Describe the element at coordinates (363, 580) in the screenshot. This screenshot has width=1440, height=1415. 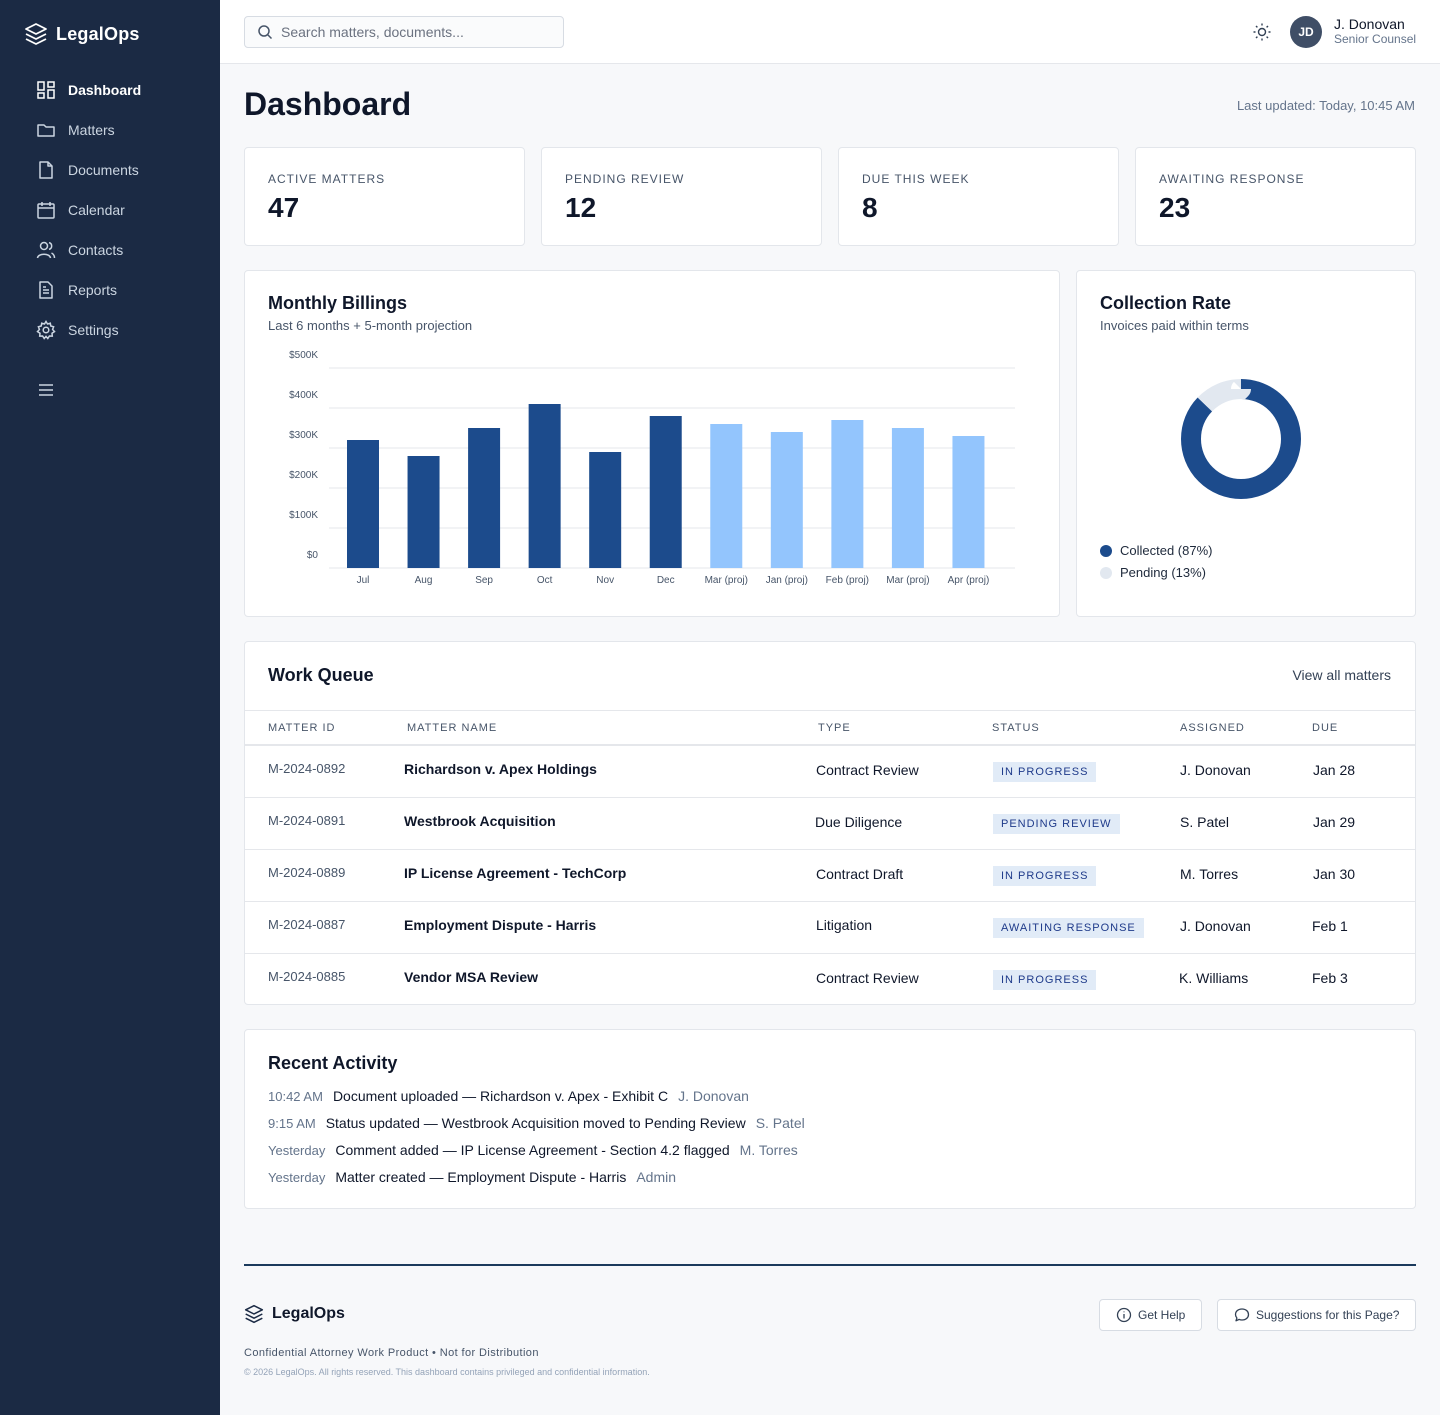
I see `x-tick-label: Jul` at that location.